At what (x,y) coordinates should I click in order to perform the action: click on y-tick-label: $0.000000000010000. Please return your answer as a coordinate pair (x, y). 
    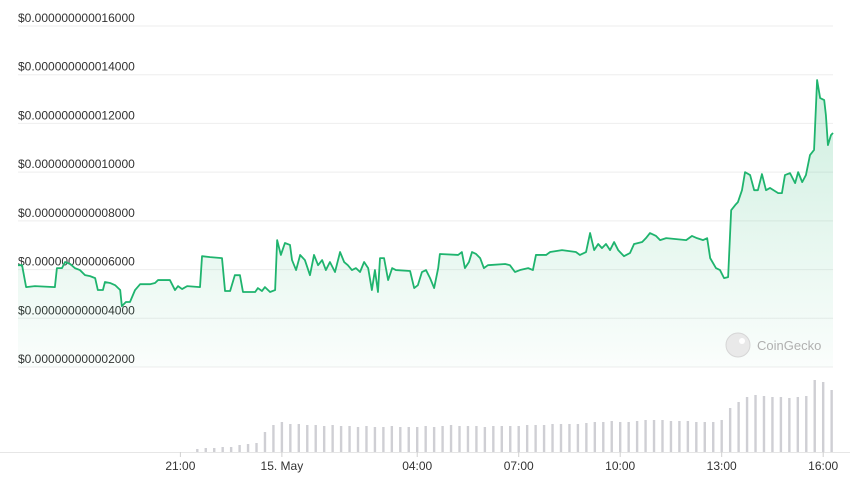
    Looking at the image, I should click on (76, 164).